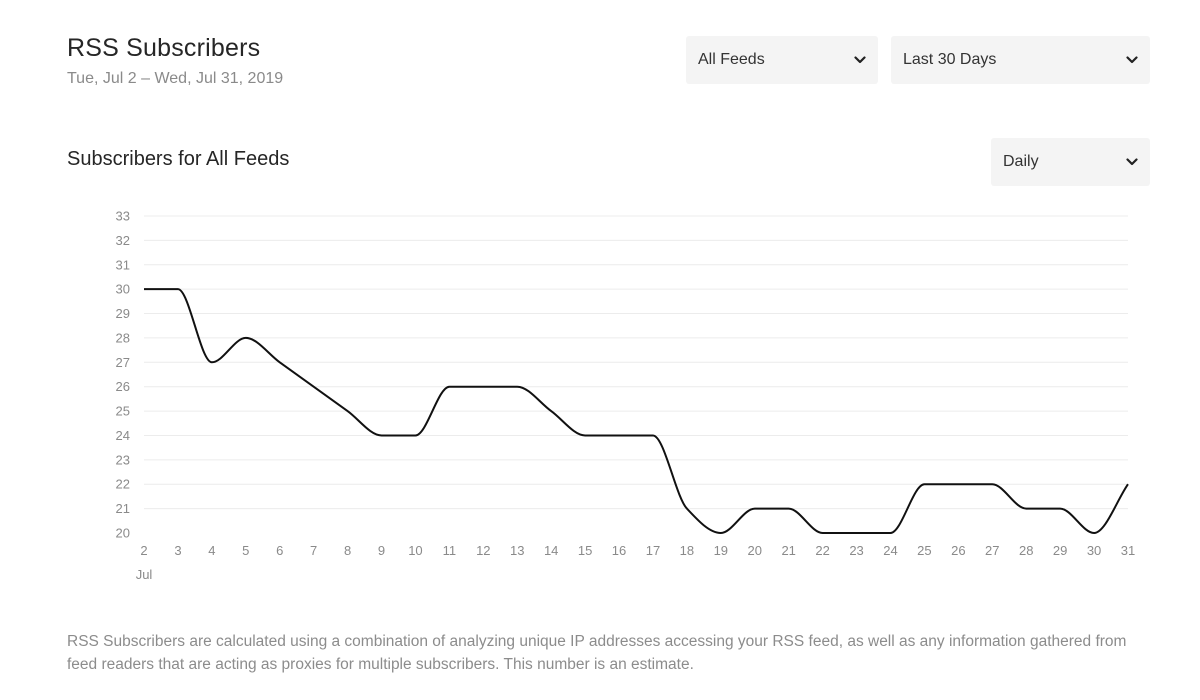 The height and width of the screenshot is (700, 1200). Describe the element at coordinates (381, 550) in the screenshot. I see `x-tick-label: 9` at that location.